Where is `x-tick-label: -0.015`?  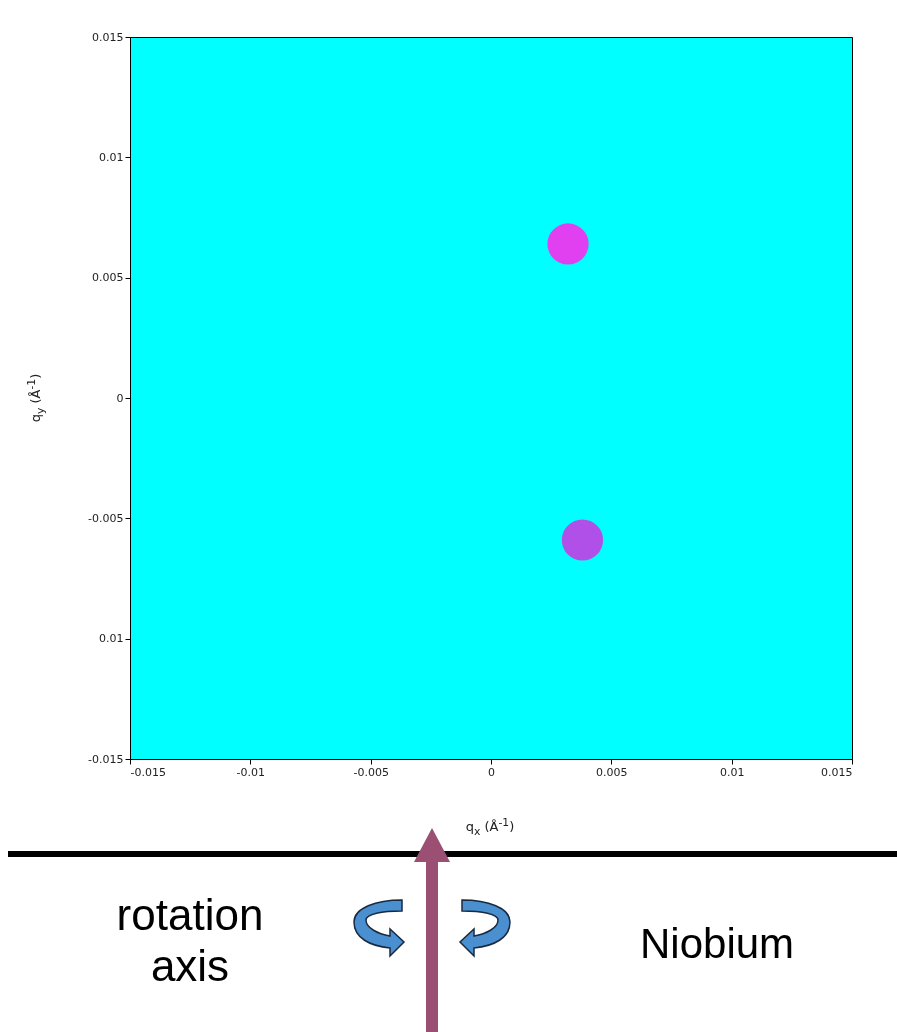 x-tick-label: -0.015 is located at coordinates (148, 772).